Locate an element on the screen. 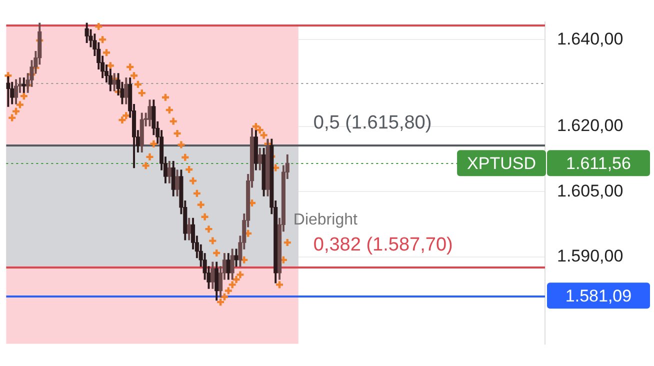  ref-line-label: 1.581,09 is located at coordinates (598, 296).